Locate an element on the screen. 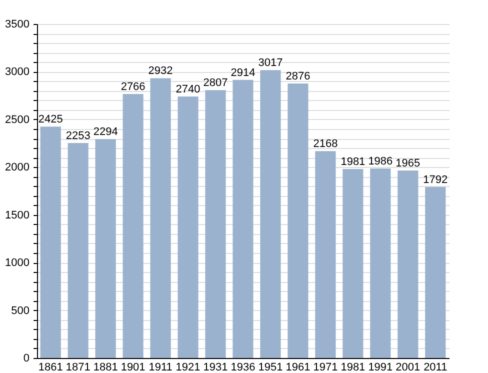 The height and width of the screenshot is (373, 488). y-tick-label: 1500 is located at coordinates (17, 215).